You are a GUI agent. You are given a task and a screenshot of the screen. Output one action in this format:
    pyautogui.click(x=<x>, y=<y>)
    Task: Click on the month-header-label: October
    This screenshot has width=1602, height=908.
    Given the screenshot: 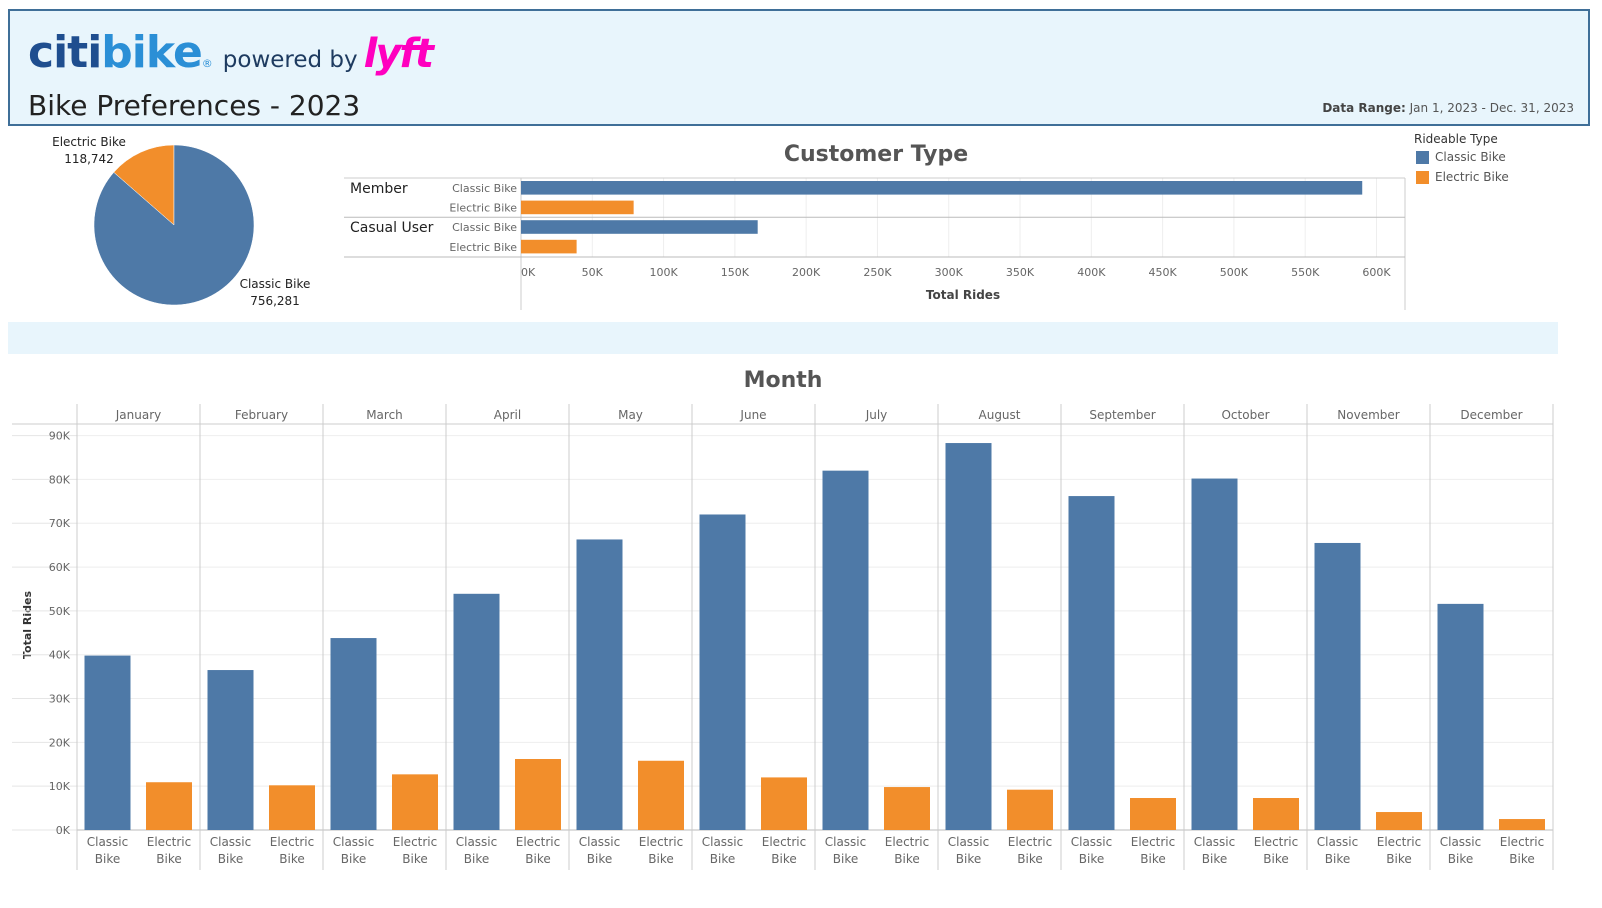 What is the action you would take?
    pyautogui.click(x=1245, y=415)
    